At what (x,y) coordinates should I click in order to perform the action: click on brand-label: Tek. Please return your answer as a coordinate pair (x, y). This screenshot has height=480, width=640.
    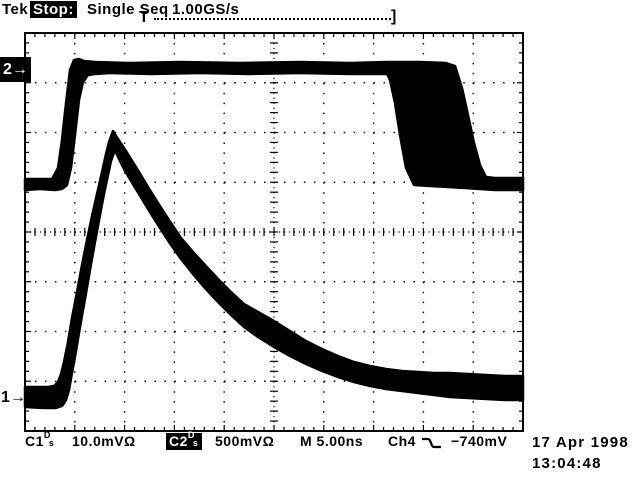
    Looking at the image, I should click on (15, 9).